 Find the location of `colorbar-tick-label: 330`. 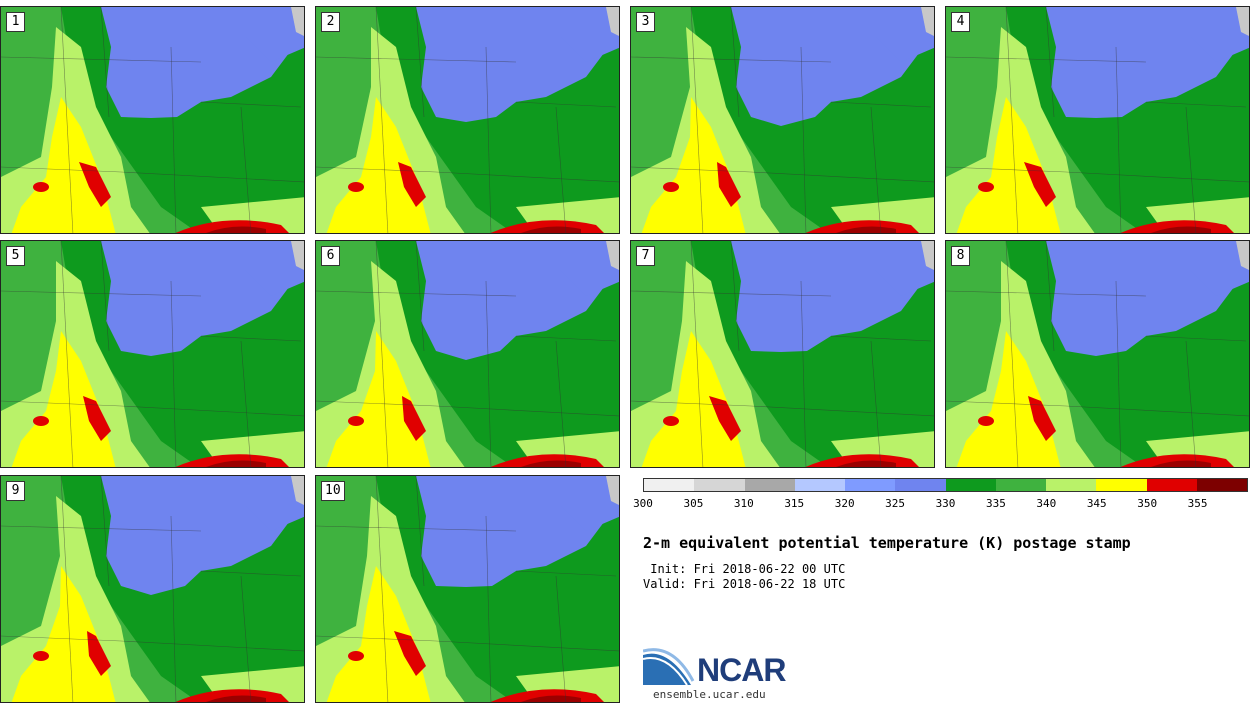

colorbar-tick-label: 330 is located at coordinates (945, 503).